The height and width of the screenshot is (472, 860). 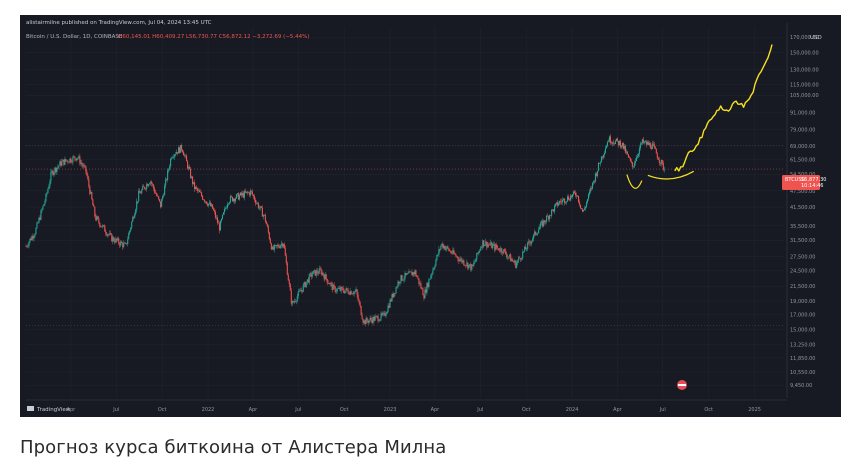 What do you see at coordinates (804, 96) in the screenshot?
I see `y-tick-label: 105,000.00` at bounding box center [804, 96].